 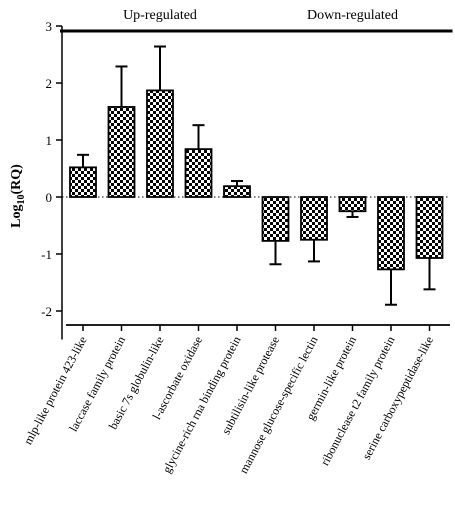 What do you see at coordinates (52, 179) in the screenshot?
I see `y-axis: 3 2 1 0 -1 -2` at bounding box center [52, 179].